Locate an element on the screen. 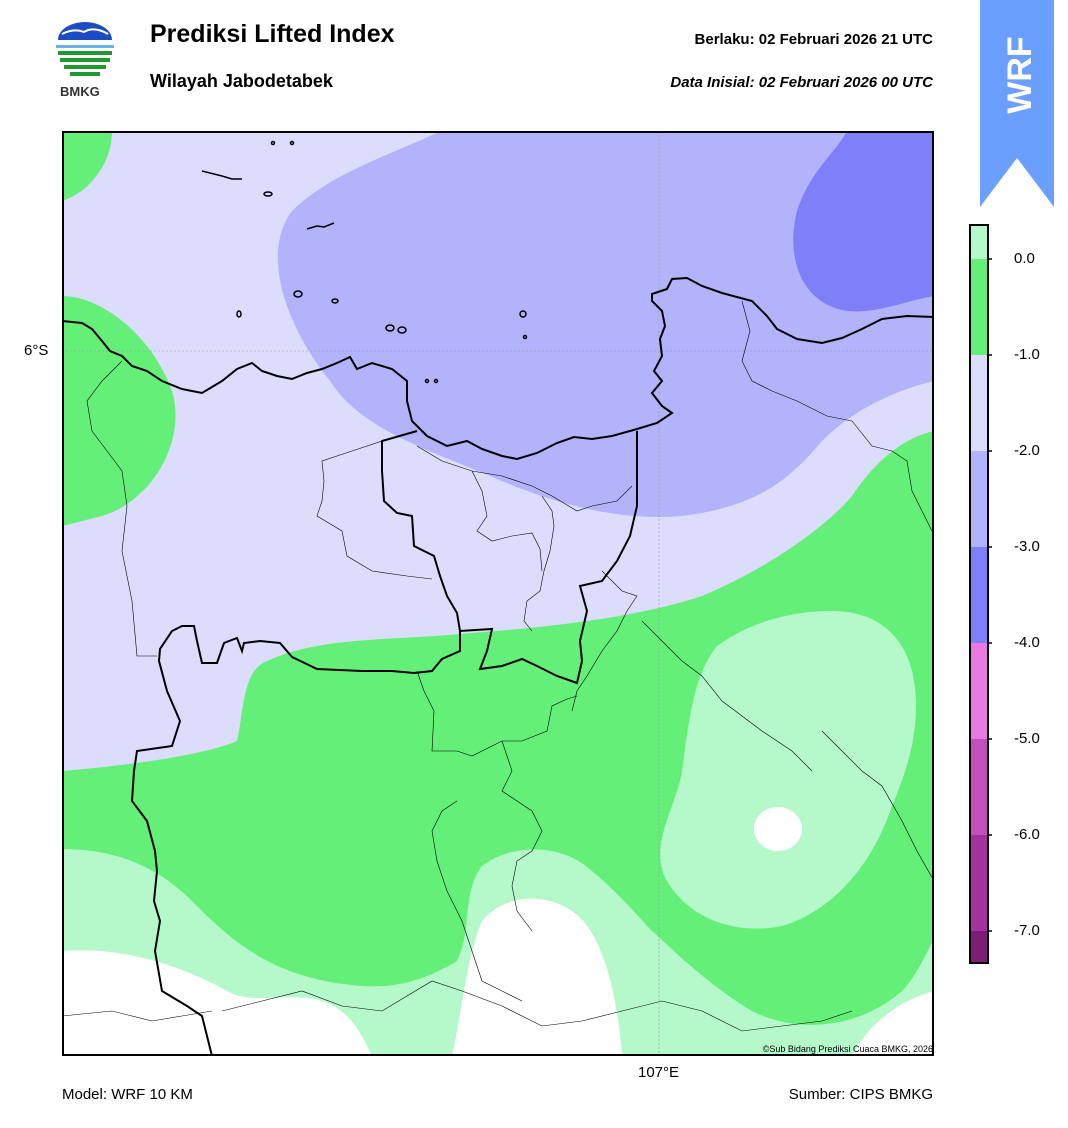 The width and height of the screenshot is (1068, 1128). colorbar-tick-label: -7.0 is located at coordinates (1027, 930).